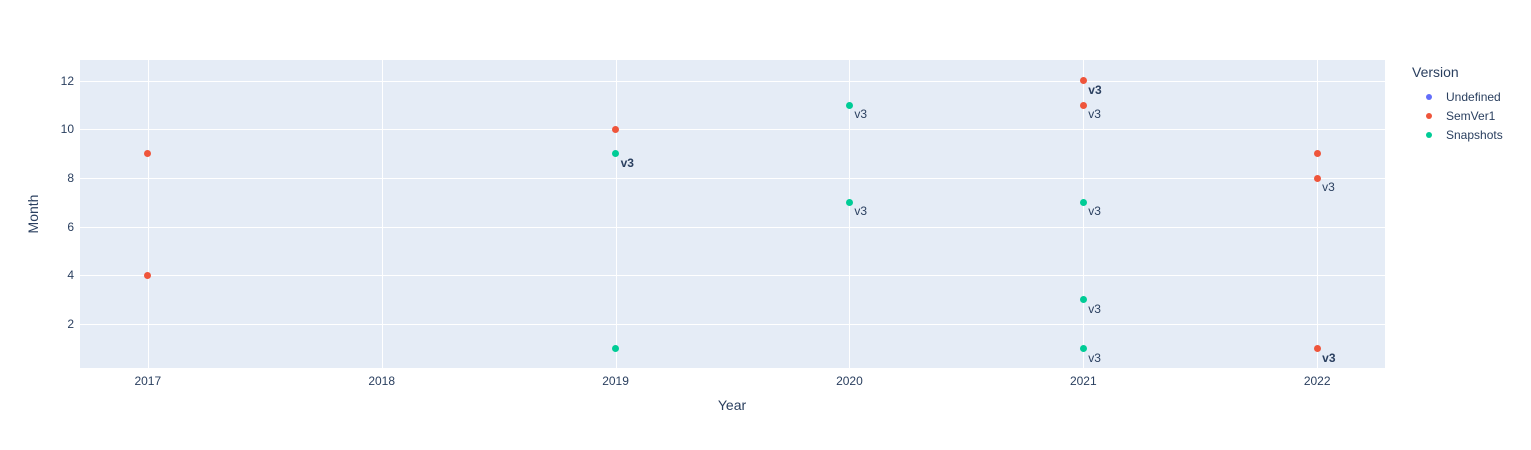 This screenshot has height=450, width=1531. Describe the element at coordinates (1474, 134) in the screenshot. I see `legend-item-label: Snapshots` at that location.